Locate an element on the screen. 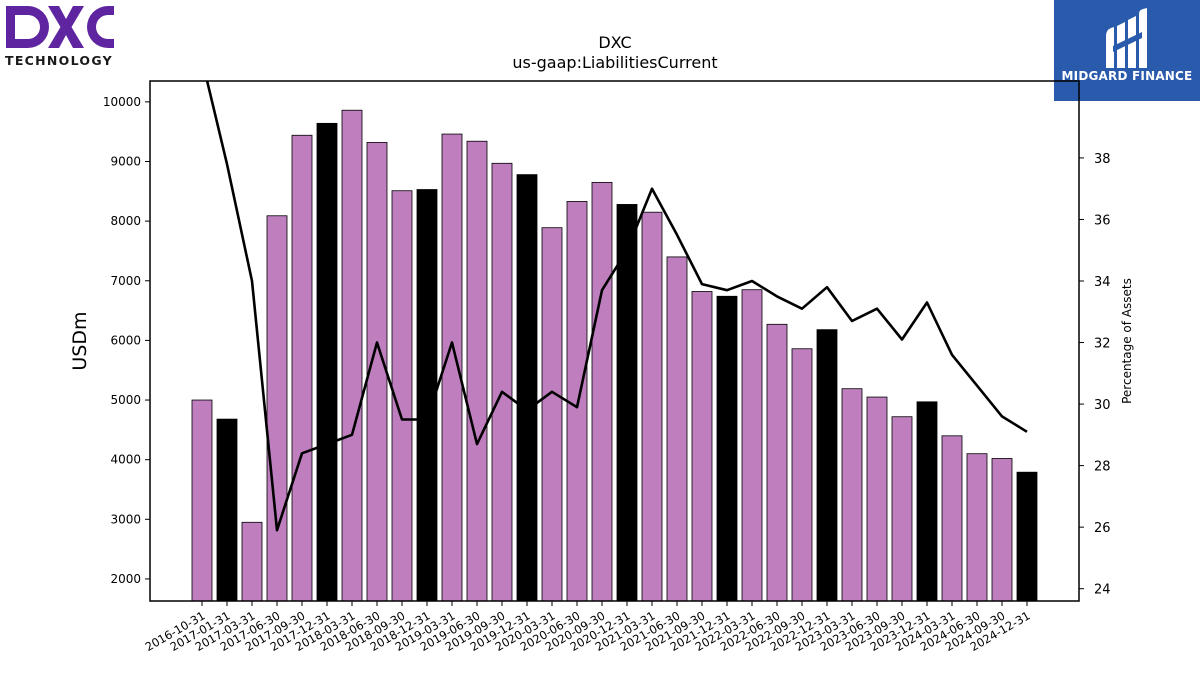  y-tick-label: 6000 is located at coordinates (125, 340).